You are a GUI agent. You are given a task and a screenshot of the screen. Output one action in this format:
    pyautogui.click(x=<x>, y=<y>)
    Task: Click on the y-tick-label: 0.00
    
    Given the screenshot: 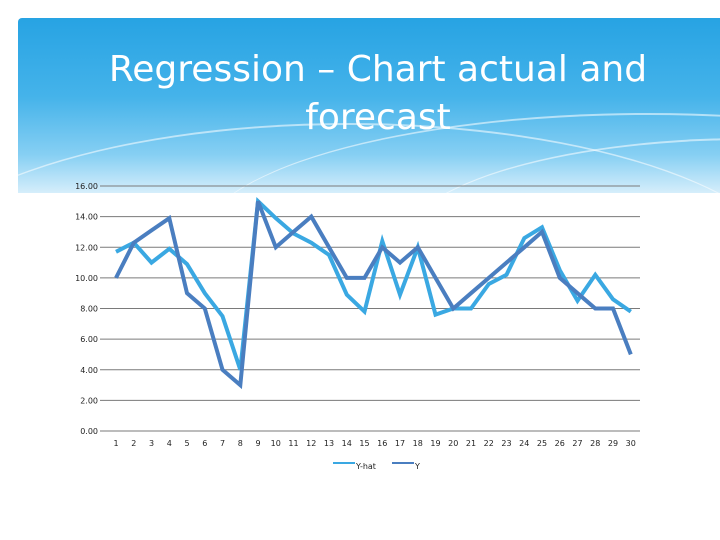 What is the action you would take?
    pyautogui.click(x=89, y=431)
    